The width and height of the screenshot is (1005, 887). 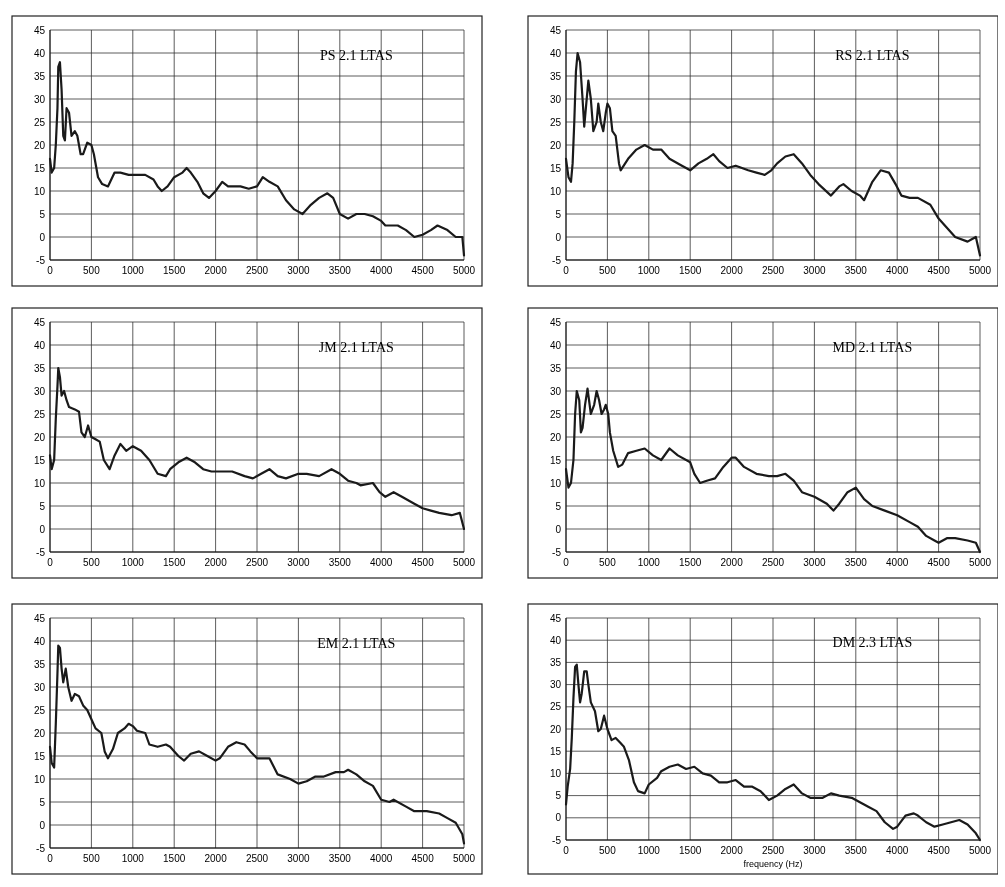 What do you see at coordinates (356, 55) in the screenshot?
I see `text: PS 2.1 LTAS` at bounding box center [356, 55].